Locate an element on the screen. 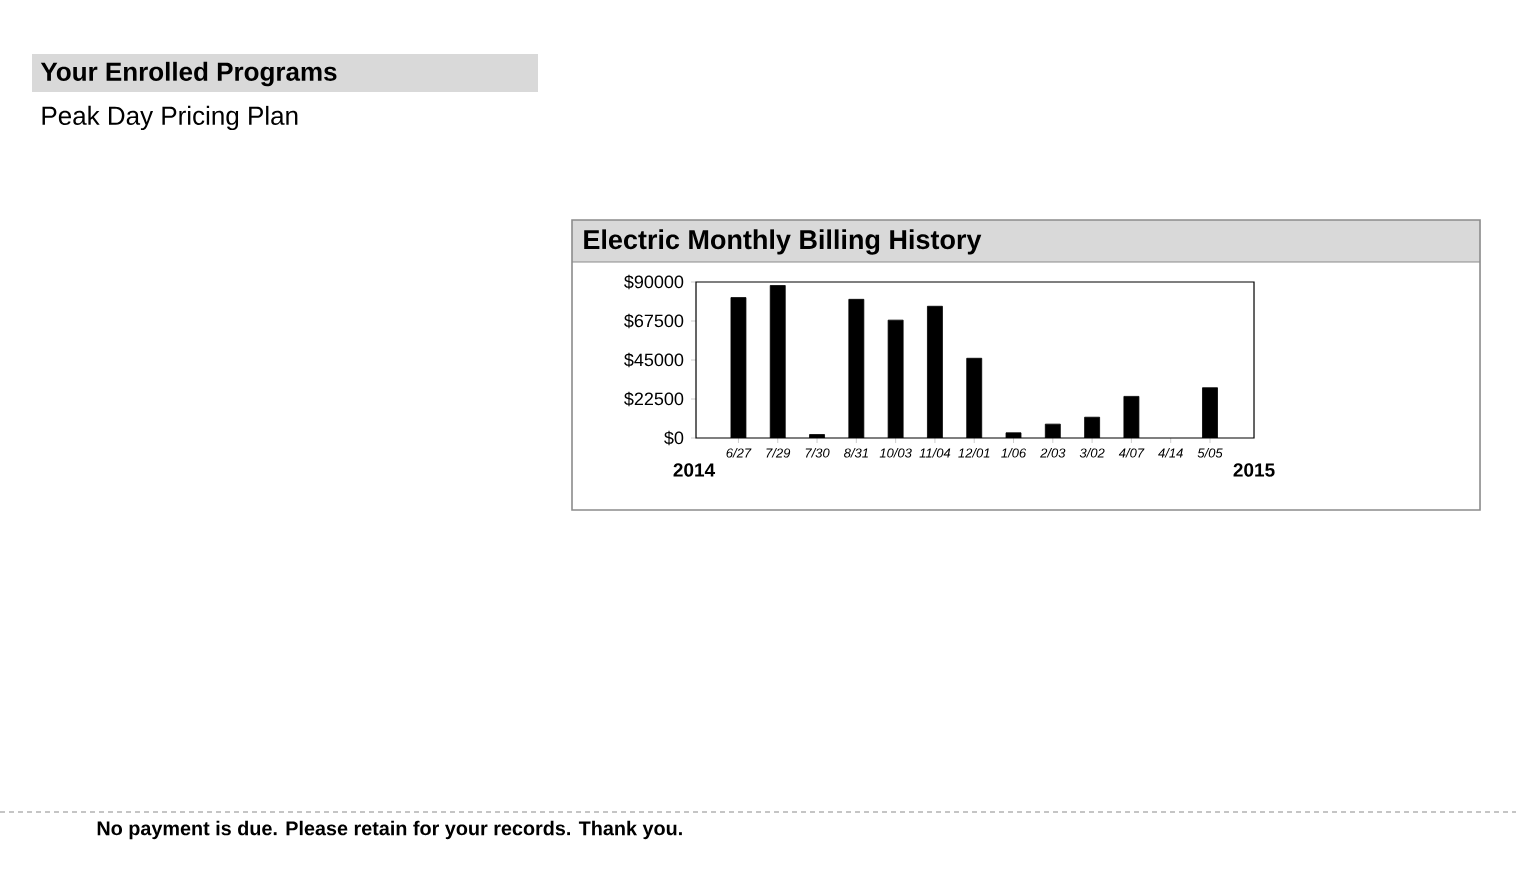 The width and height of the screenshot is (1516, 884). y-tick-label: $45000 is located at coordinates (654, 360).